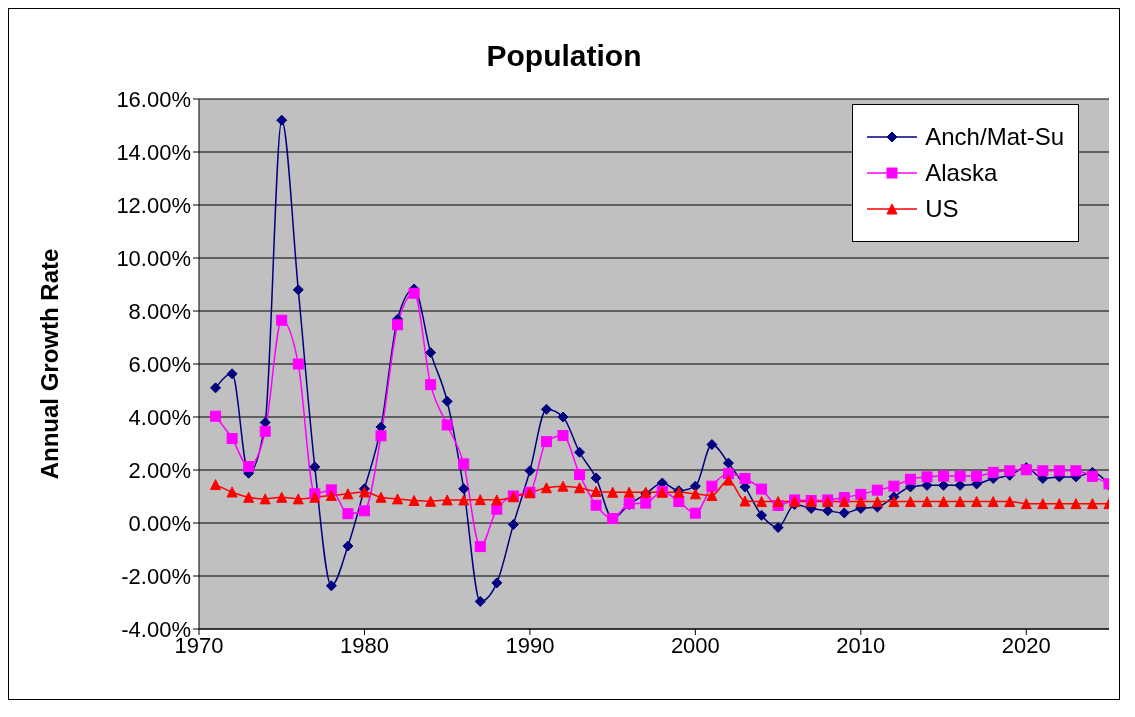  What do you see at coordinates (153, 152) in the screenshot?
I see `y-tick-label: 14.00%` at bounding box center [153, 152].